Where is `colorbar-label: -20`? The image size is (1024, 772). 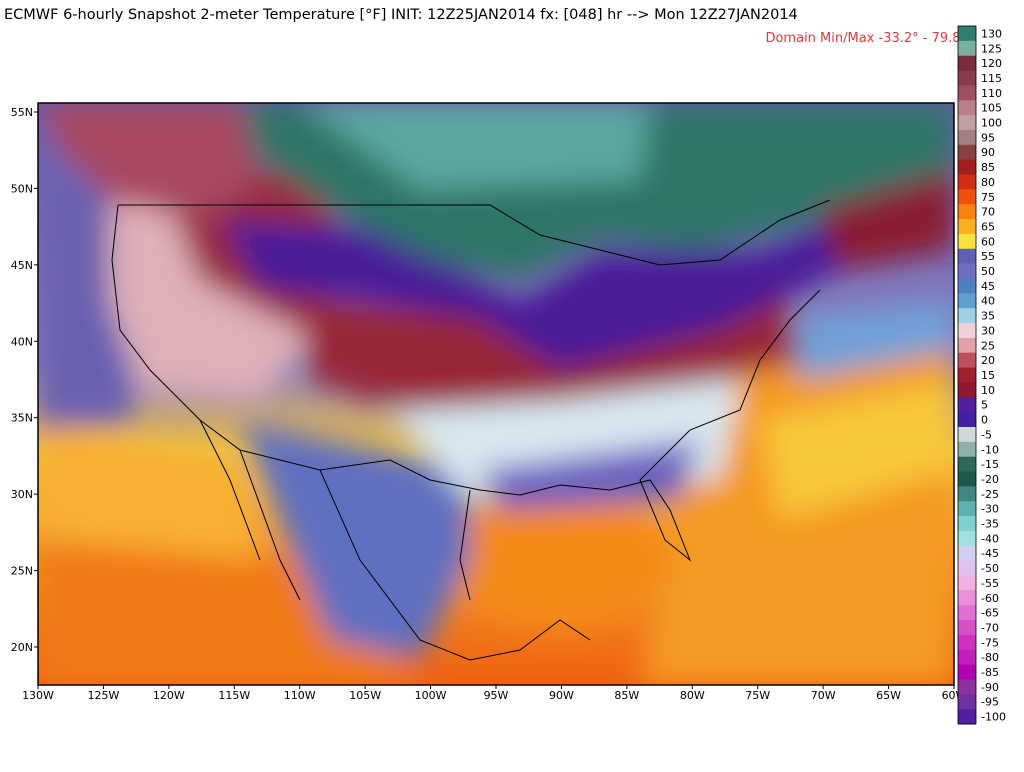 colorbar-label: -20 is located at coordinates (990, 479).